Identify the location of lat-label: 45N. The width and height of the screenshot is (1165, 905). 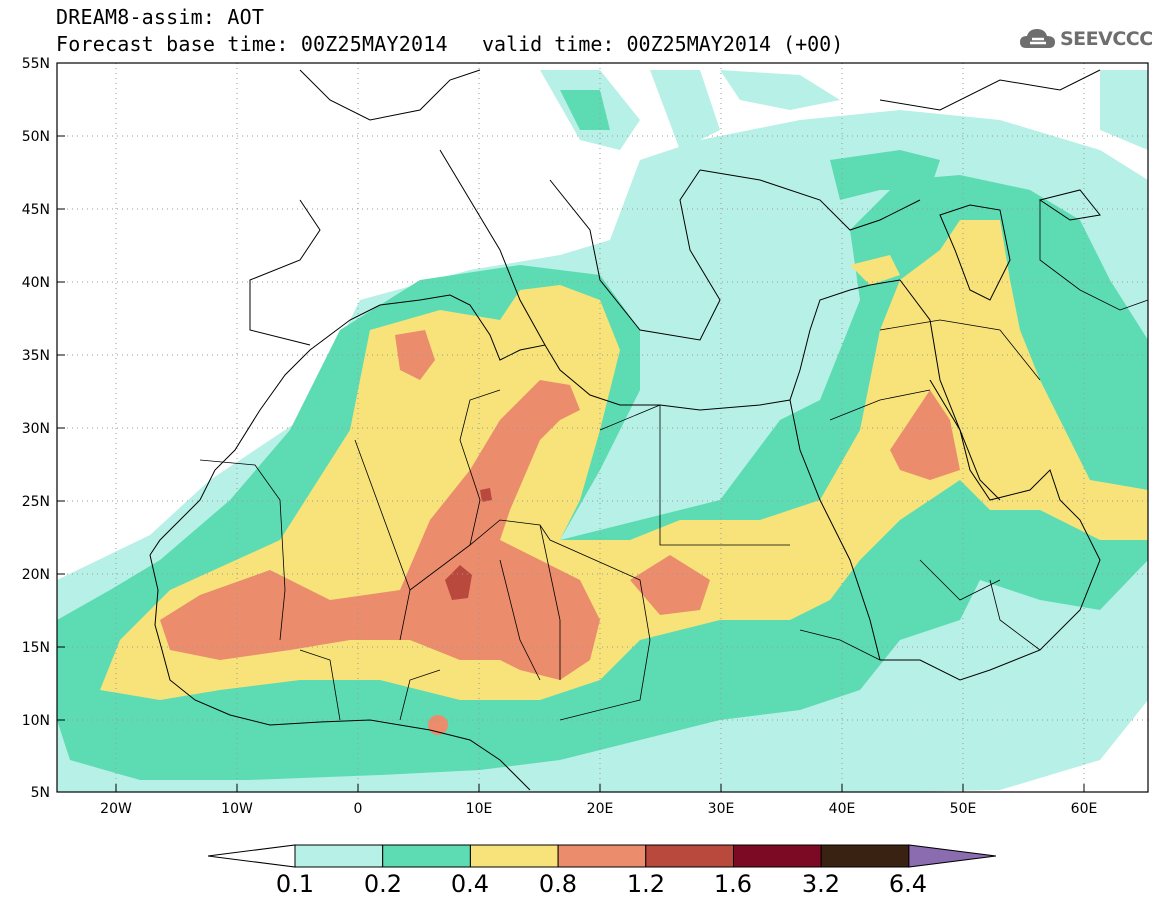
(36, 210).